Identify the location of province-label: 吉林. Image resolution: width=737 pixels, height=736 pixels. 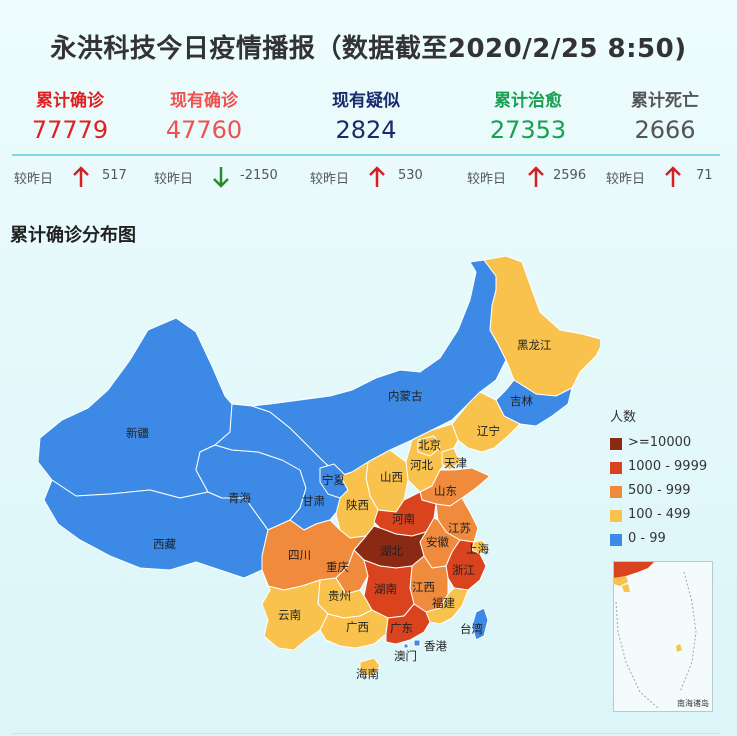
(521, 401).